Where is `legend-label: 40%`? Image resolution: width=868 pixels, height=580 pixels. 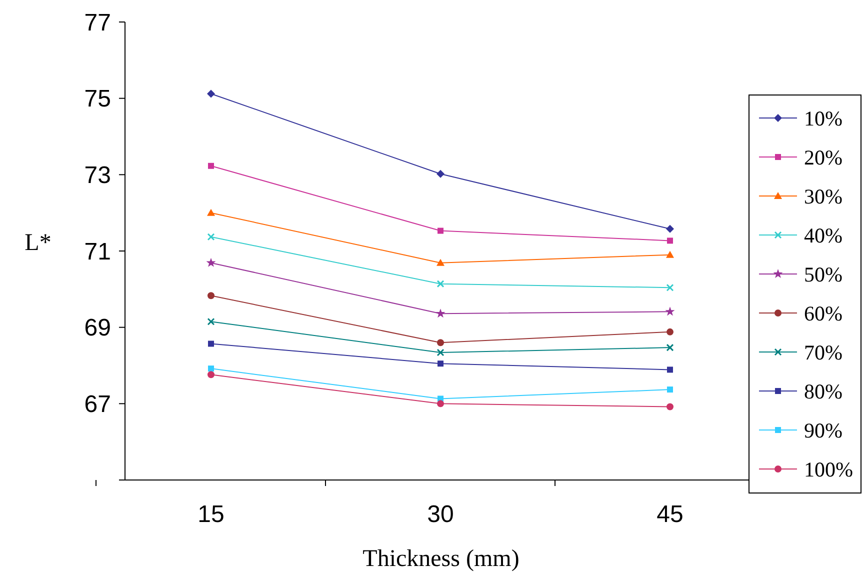 legend-label: 40% is located at coordinates (823, 235).